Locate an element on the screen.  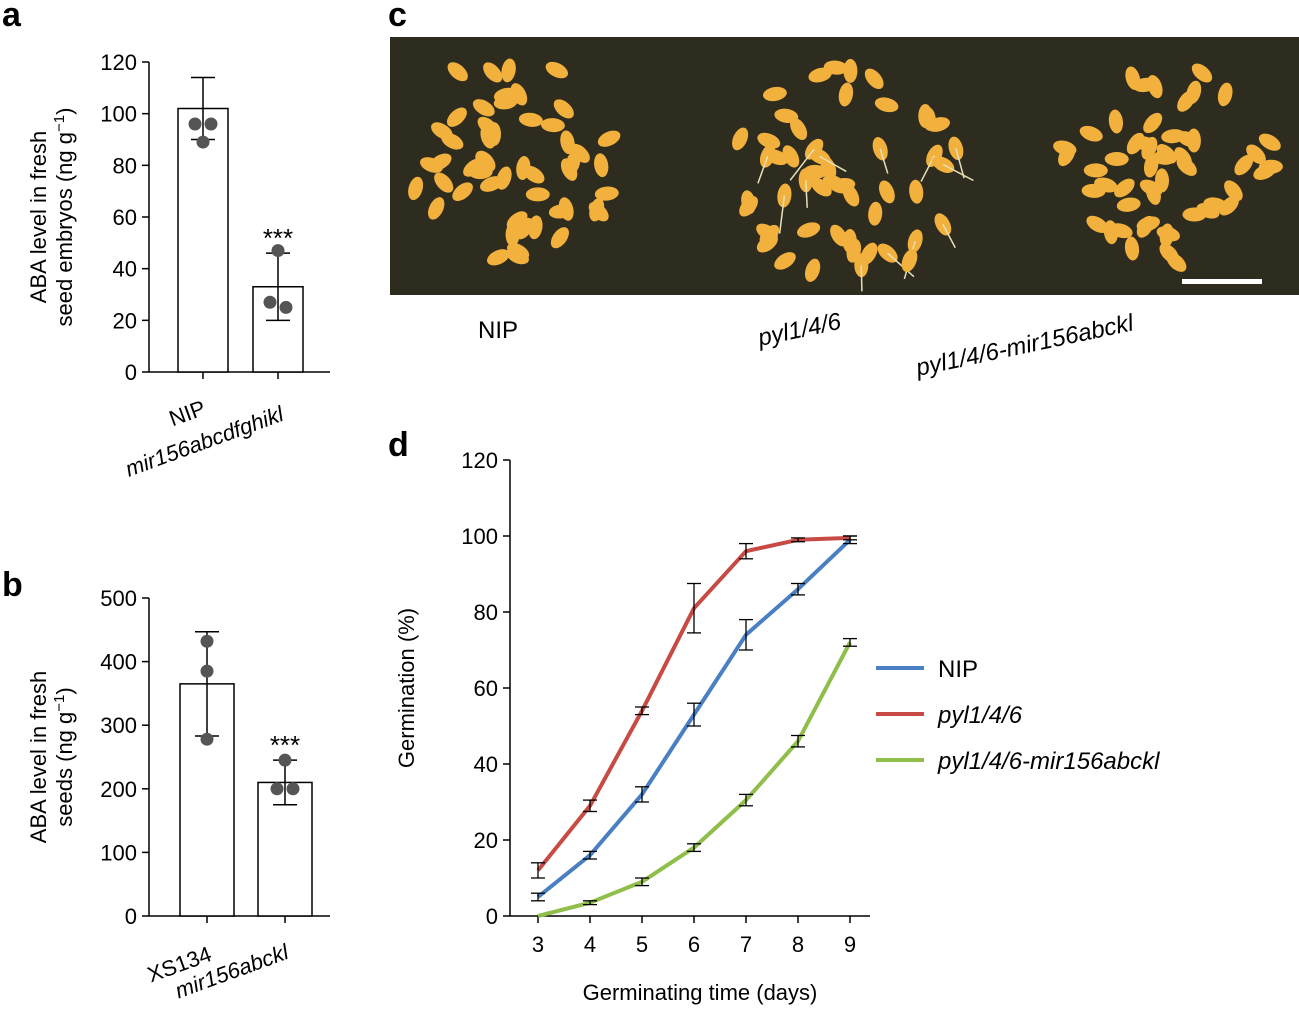
x-tick-label: 9 is located at coordinates (850, 944).